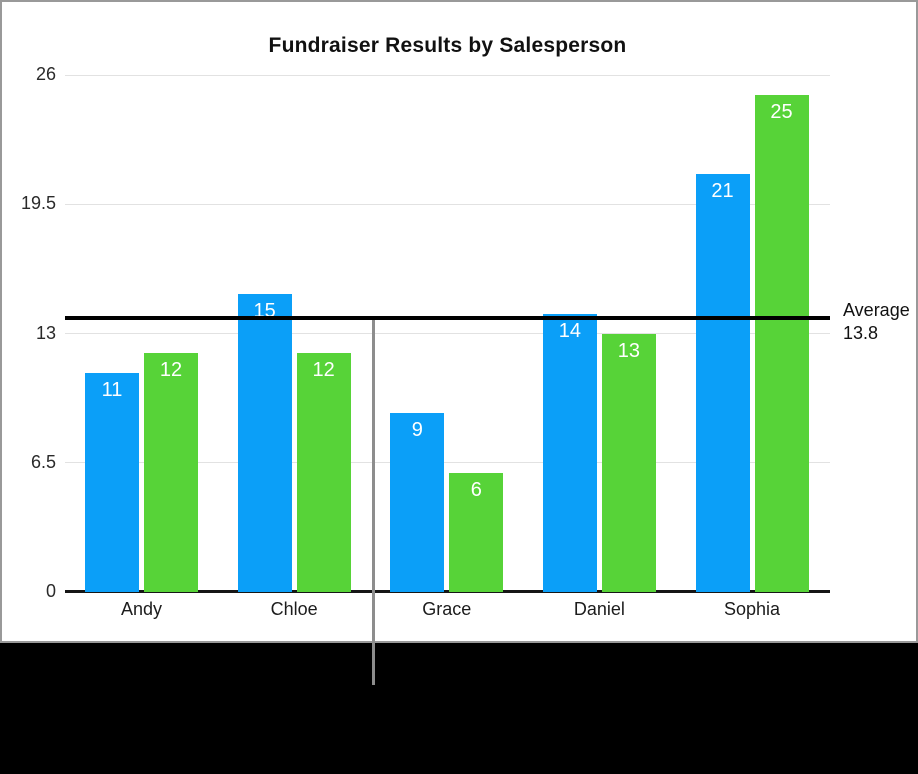  Describe the element at coordinates (569, 452) in the screenshot. I see `bar-daniel-blue-series: 14` at that location.